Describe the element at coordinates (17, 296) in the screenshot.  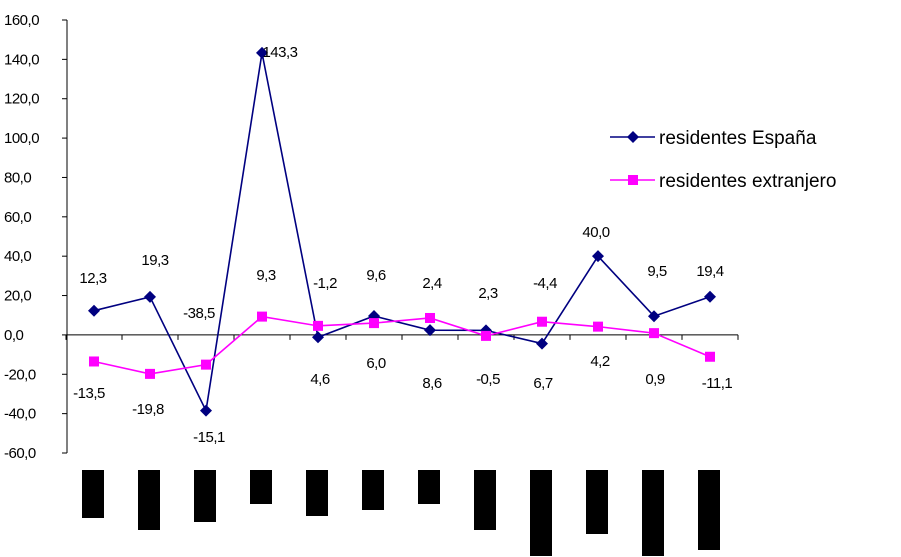
I see `y-tick-label: 20,0` at that location.